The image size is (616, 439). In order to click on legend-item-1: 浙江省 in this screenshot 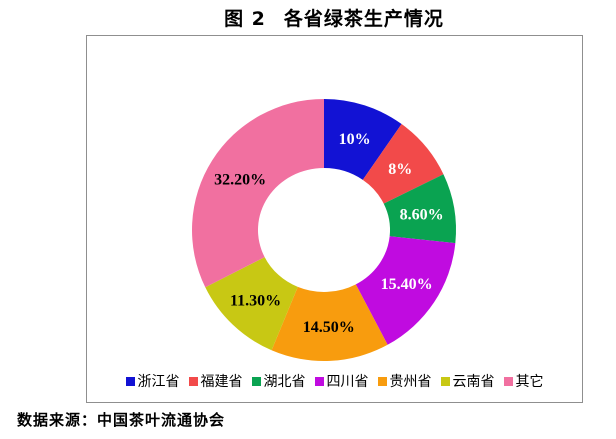, I will do `click(152, 381)`.